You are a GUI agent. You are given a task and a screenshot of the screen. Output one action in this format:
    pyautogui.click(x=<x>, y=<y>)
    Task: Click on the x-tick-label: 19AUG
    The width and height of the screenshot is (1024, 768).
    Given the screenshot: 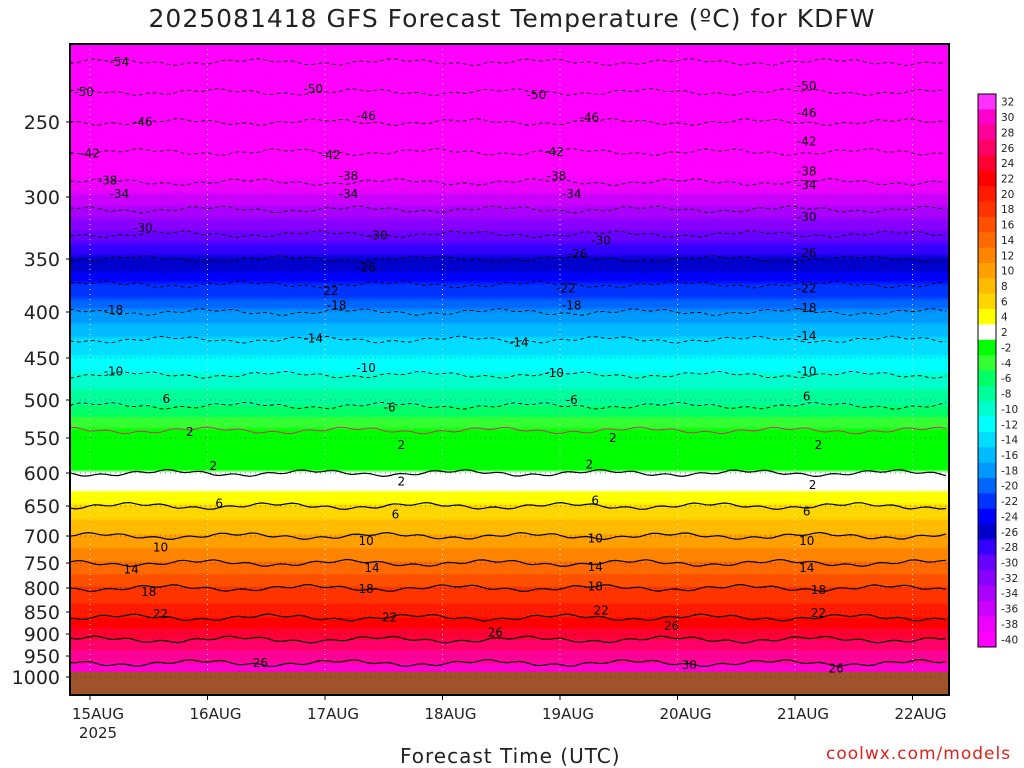 What is the action you would take?
    pyautogui.click(x=568, y=714)
    